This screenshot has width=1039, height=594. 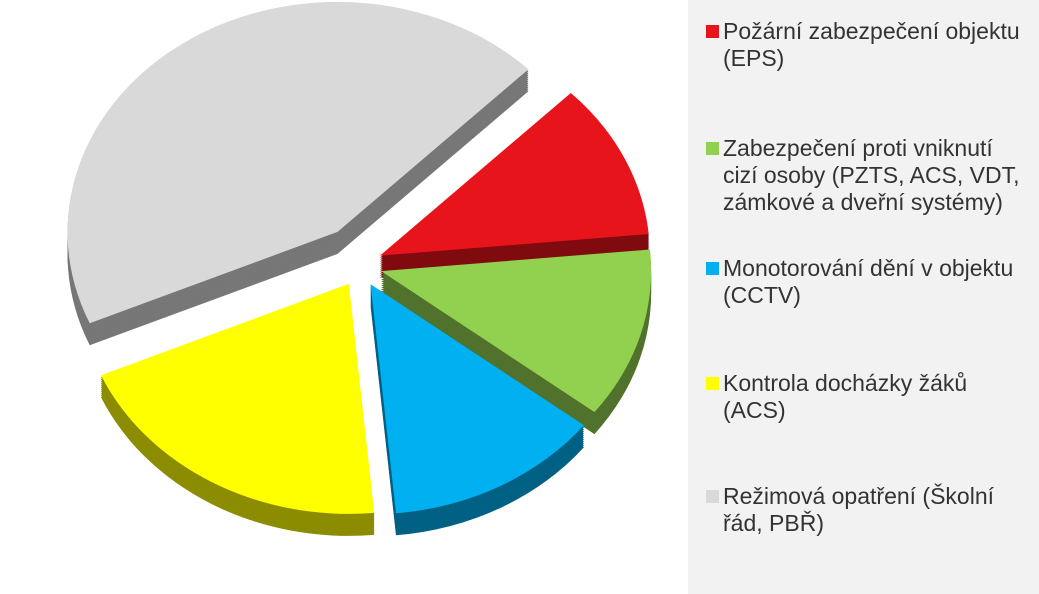 I want to click on legend-entry: Monotorování dění v objektu (CCTV), so click(x=868, y=282).